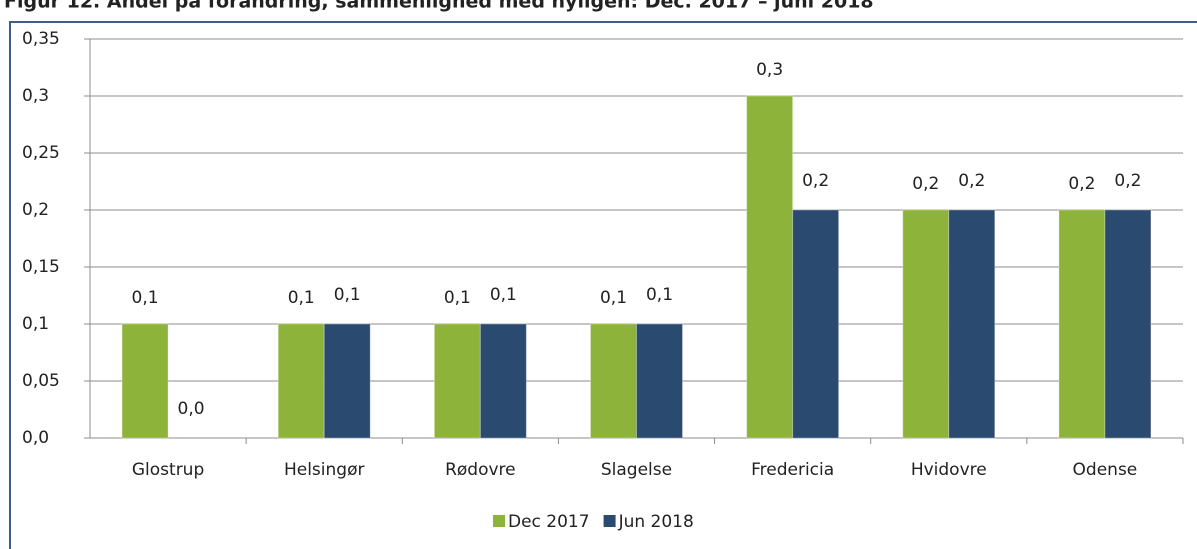  Describe the element at coordinates (769, 70) in the screenshot. I see `value-label: 0,3` at that location.